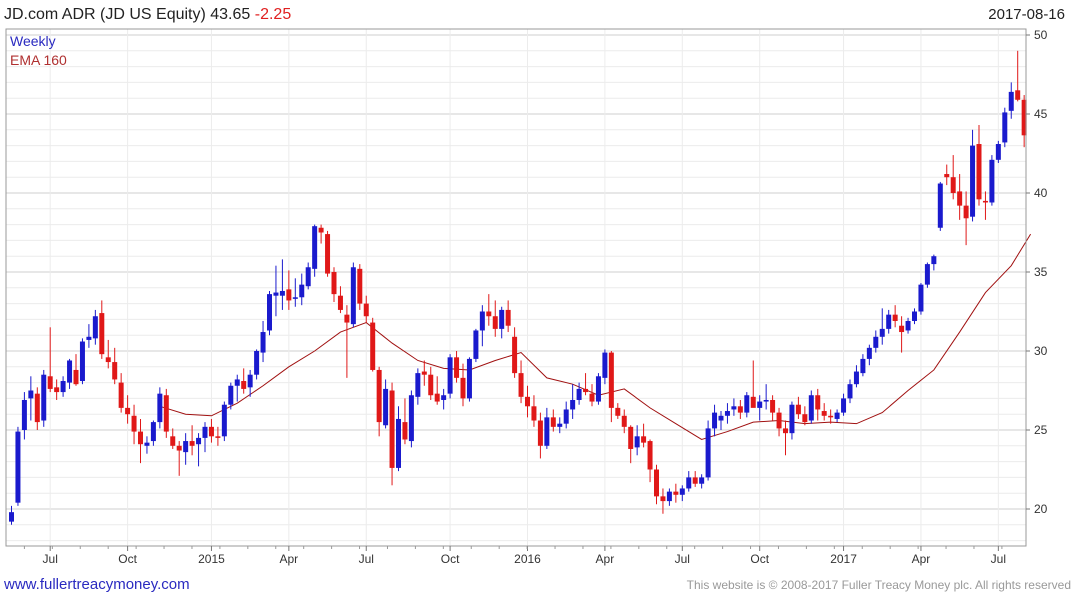 The width and height of the screenshot is (1075, 600). What do you see at coordinates (211, 559) in the screenshot?
I see `x-tick-label: 2015` at bounding box center [211, 559].